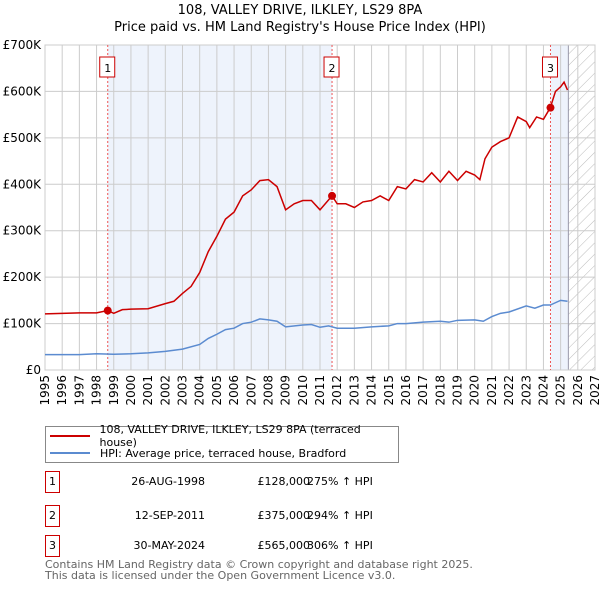 The width and height of the screenshot is (600, 590). Describe the element at coordinates (23, 277) in the screenshot. I see `y-tick-label: £200K` at that location.